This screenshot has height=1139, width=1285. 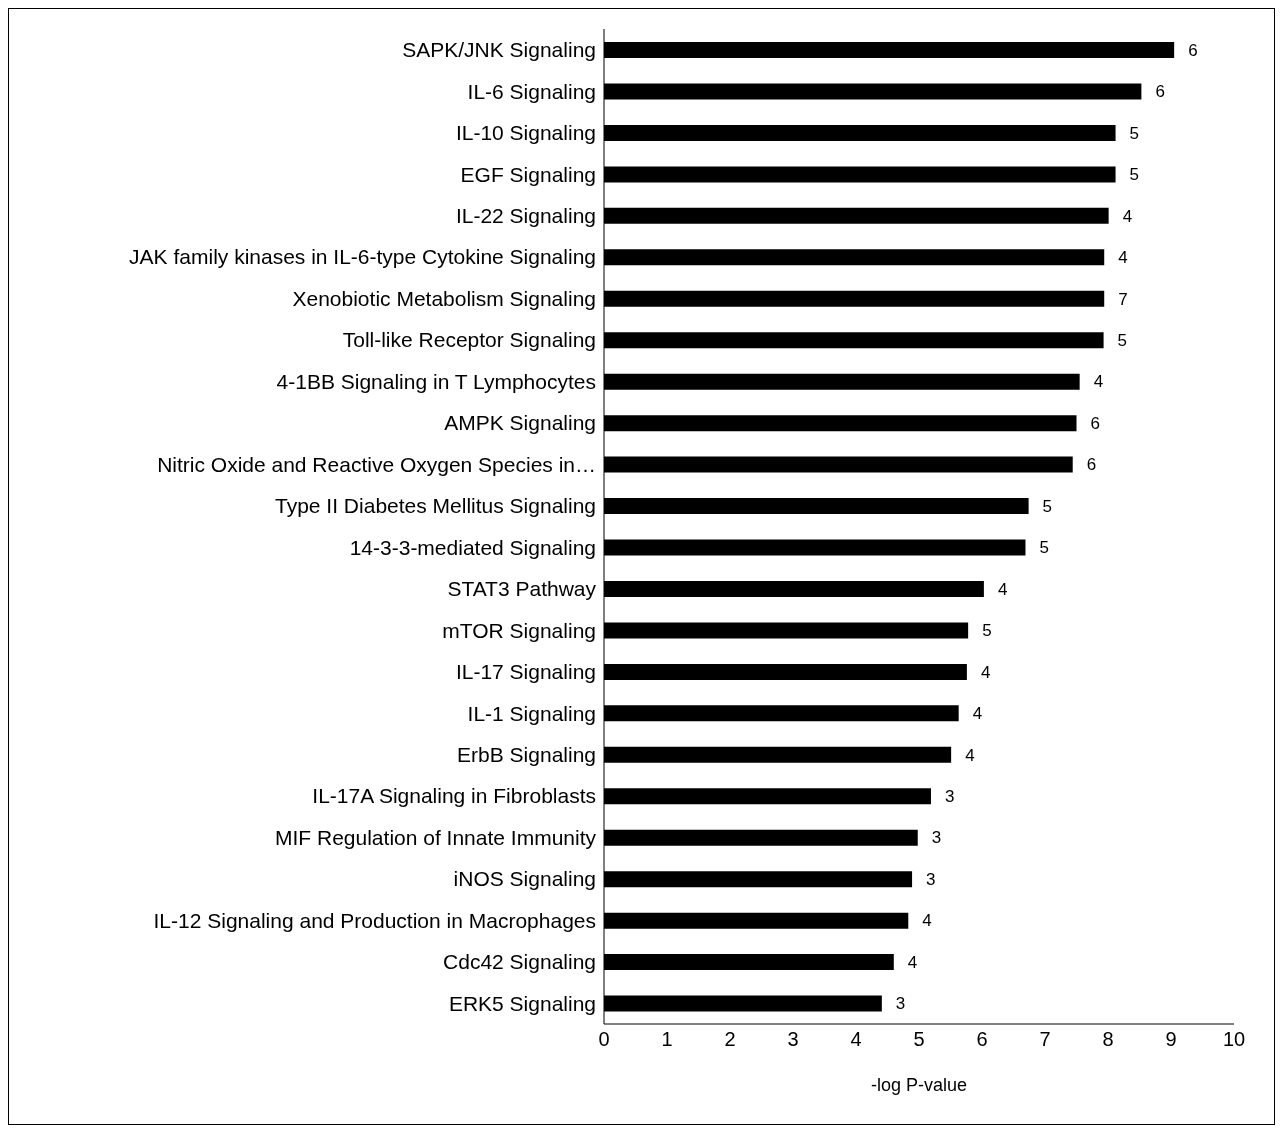 What do you see at coordinates (793, 1039) in the screenshot?
I see `x-tick-label: 3` at bounding box center [793, 1039].